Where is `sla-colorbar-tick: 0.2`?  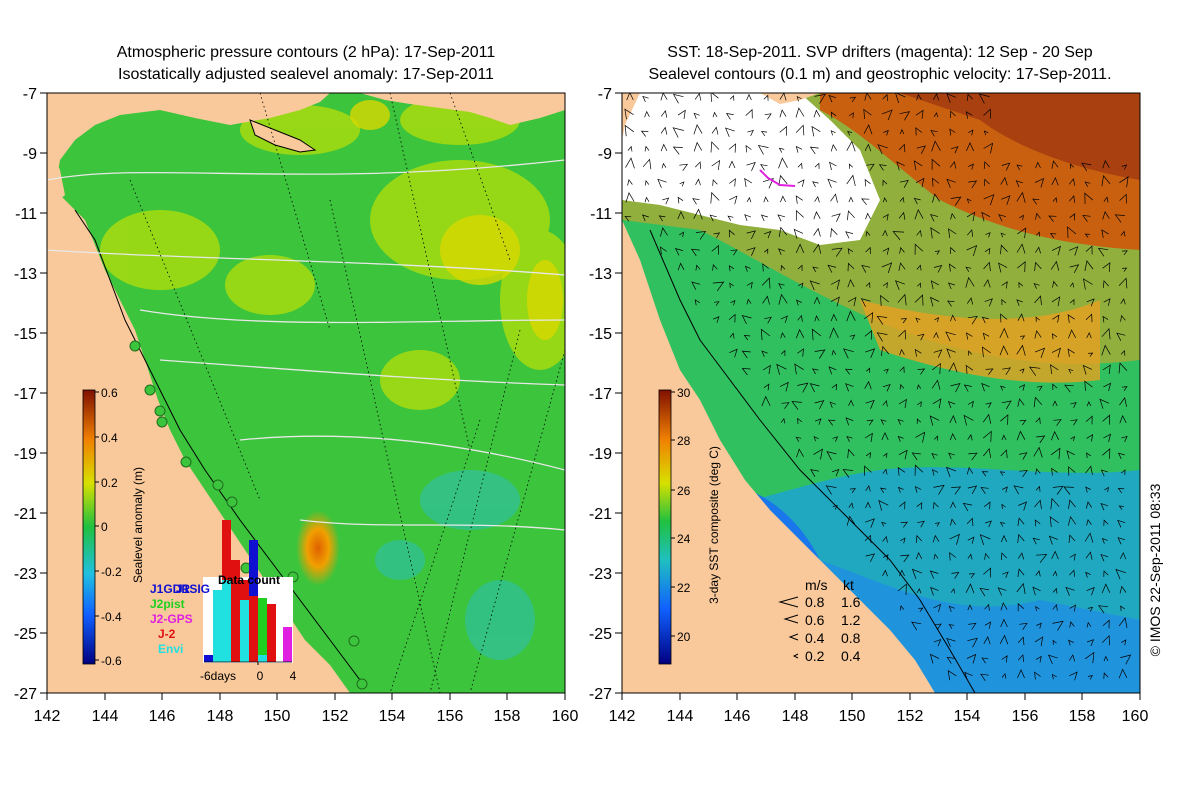
sla-colorbar-tick: 0.2 is located at coordinates (109, 483).